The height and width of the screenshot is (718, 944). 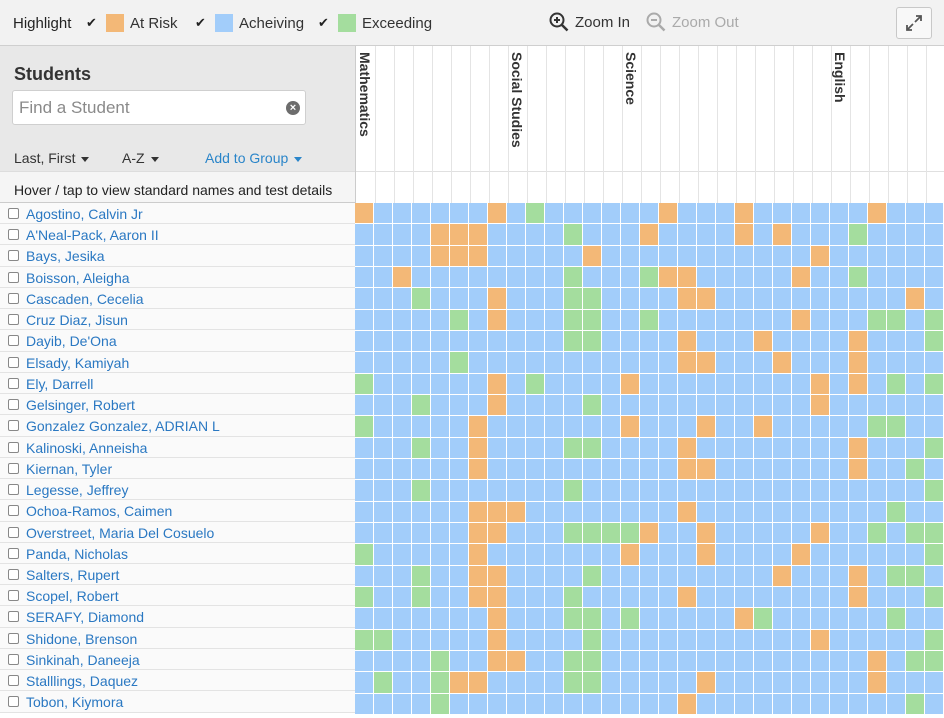 What do you see at coordinates (692, 22) in the screenshot?
I see `zoom-out-button: Zoom Out` at bounding box center [692, 22].